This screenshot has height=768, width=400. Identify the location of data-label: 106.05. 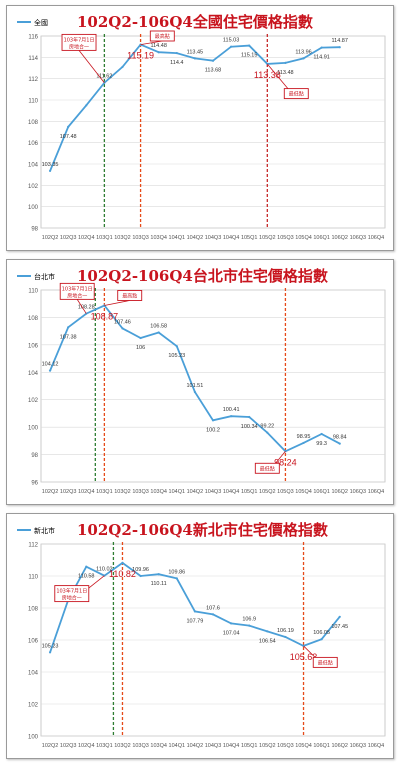
(321, 633).